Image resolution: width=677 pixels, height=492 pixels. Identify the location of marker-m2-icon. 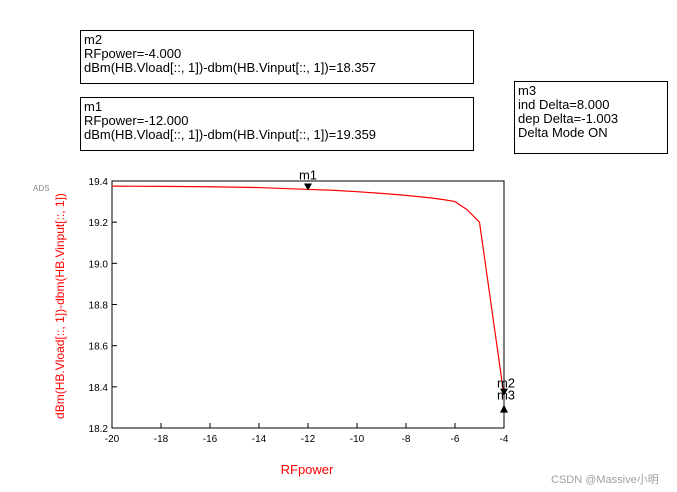
(504, 392).